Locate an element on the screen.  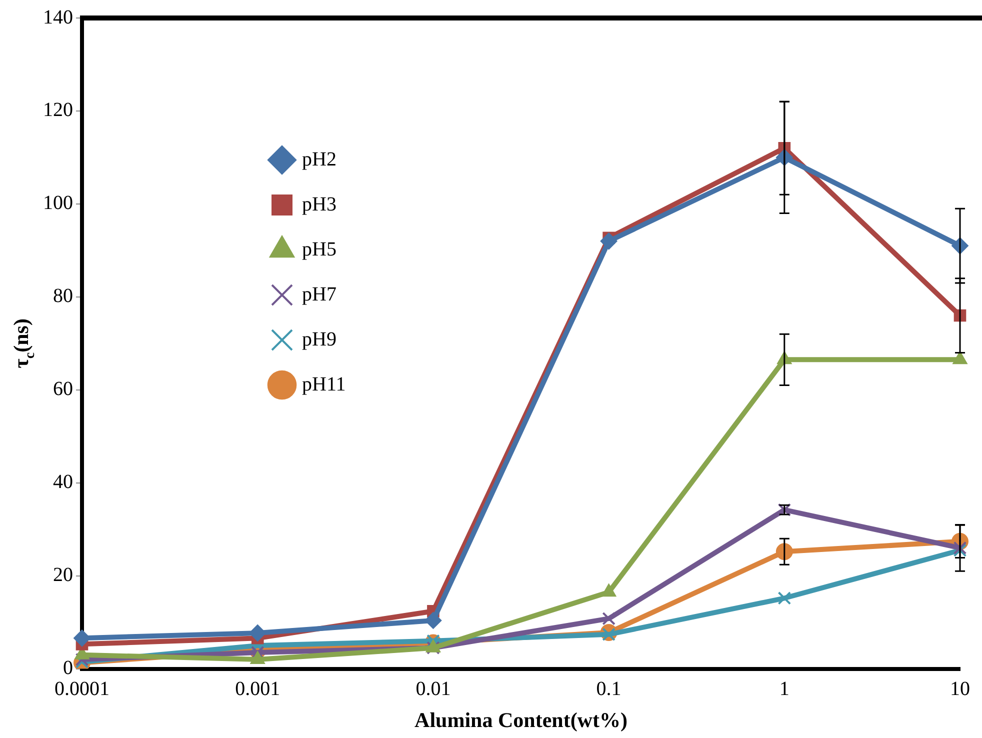
y-axis-title: τc(ns) is located at coordinates (23, 343).